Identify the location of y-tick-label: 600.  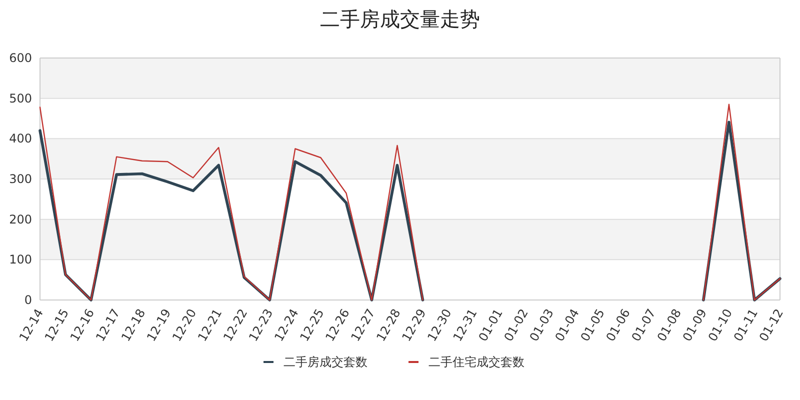
(20, 58).